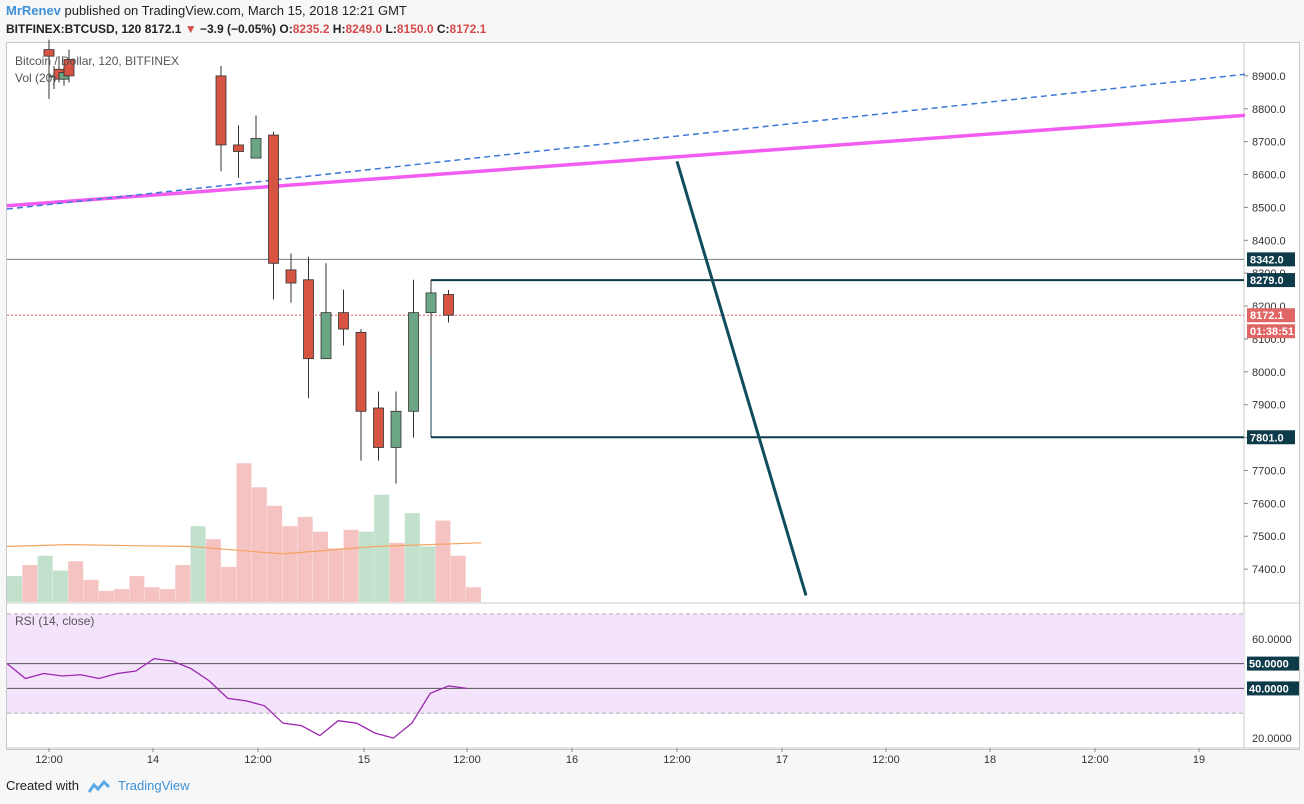 This screenshot has width=1304, height=804. Describe the element at coordinates (1267, 260) in the screenshot. I see `level-badge-text: 8342.0` at that location.